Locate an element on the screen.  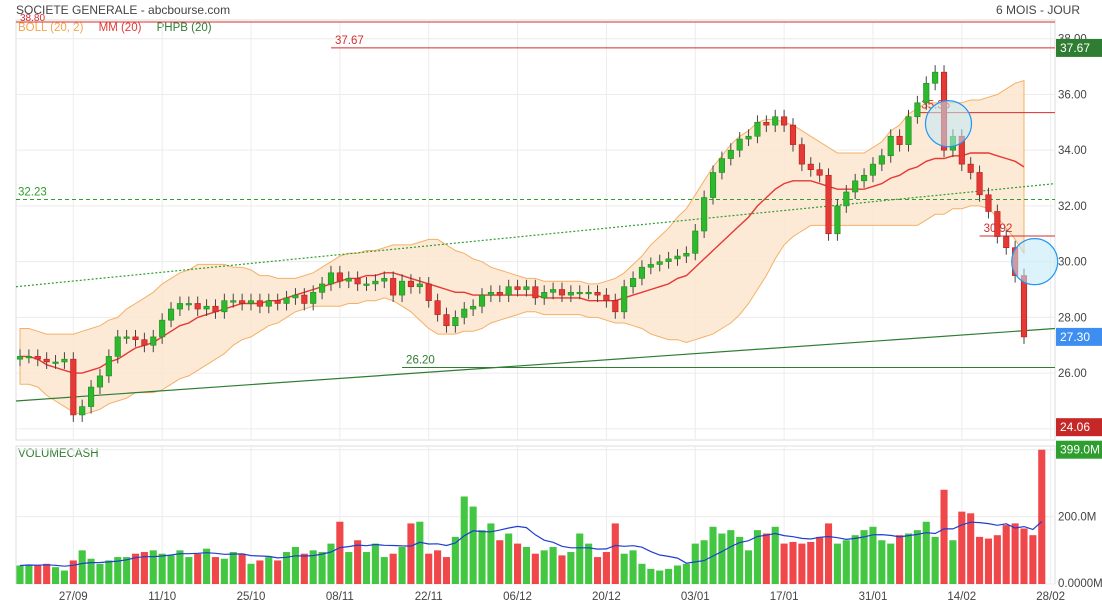
level-label: 37.67 is located at coordinates (349, 41).